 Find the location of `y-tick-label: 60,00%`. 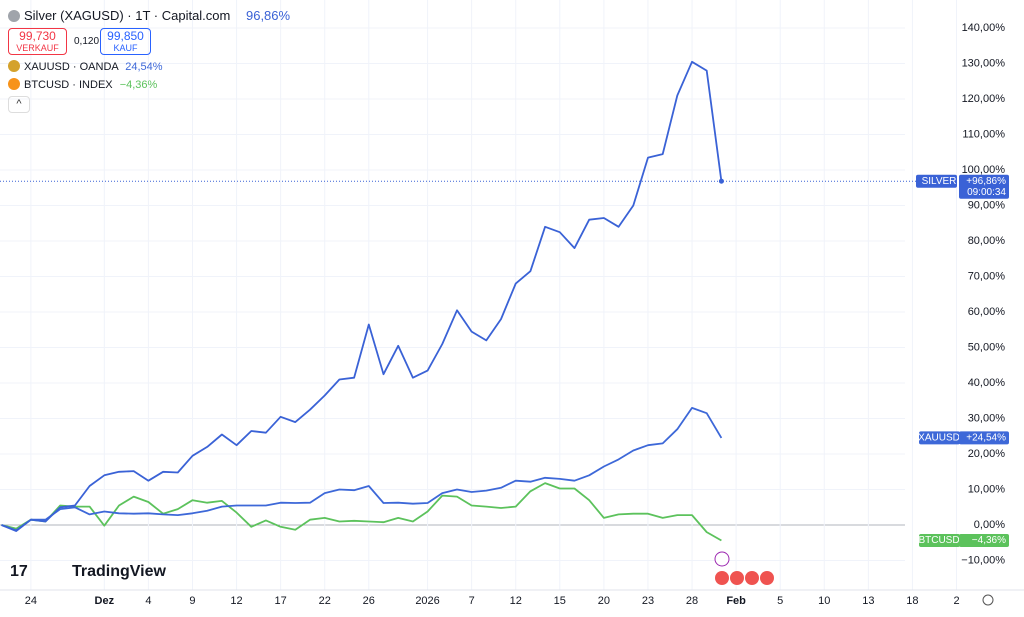

y-tick-label: 60,00% is located at coordinates (987, 312).